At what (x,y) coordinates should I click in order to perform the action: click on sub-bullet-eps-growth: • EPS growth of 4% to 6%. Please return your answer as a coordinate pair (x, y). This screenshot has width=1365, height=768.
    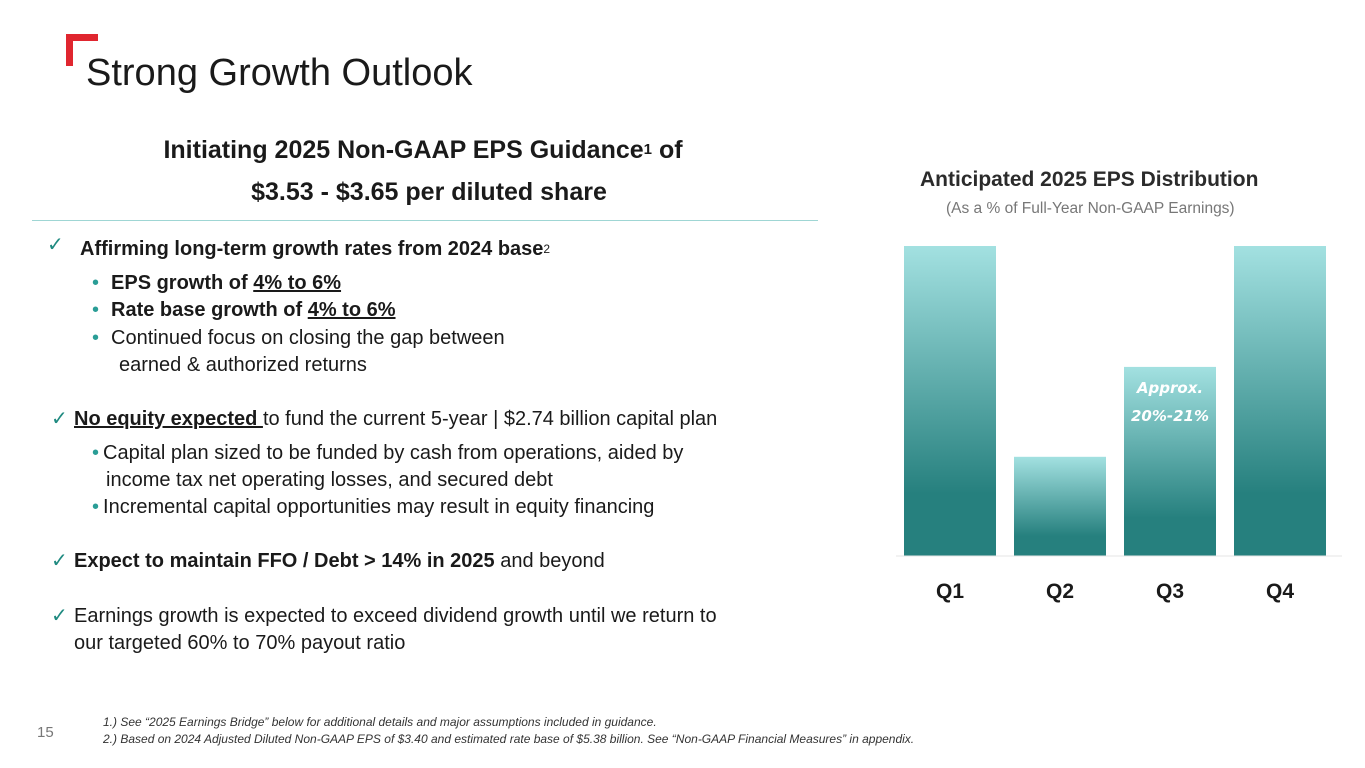
    Looking at the image, I should click on (217, 283).